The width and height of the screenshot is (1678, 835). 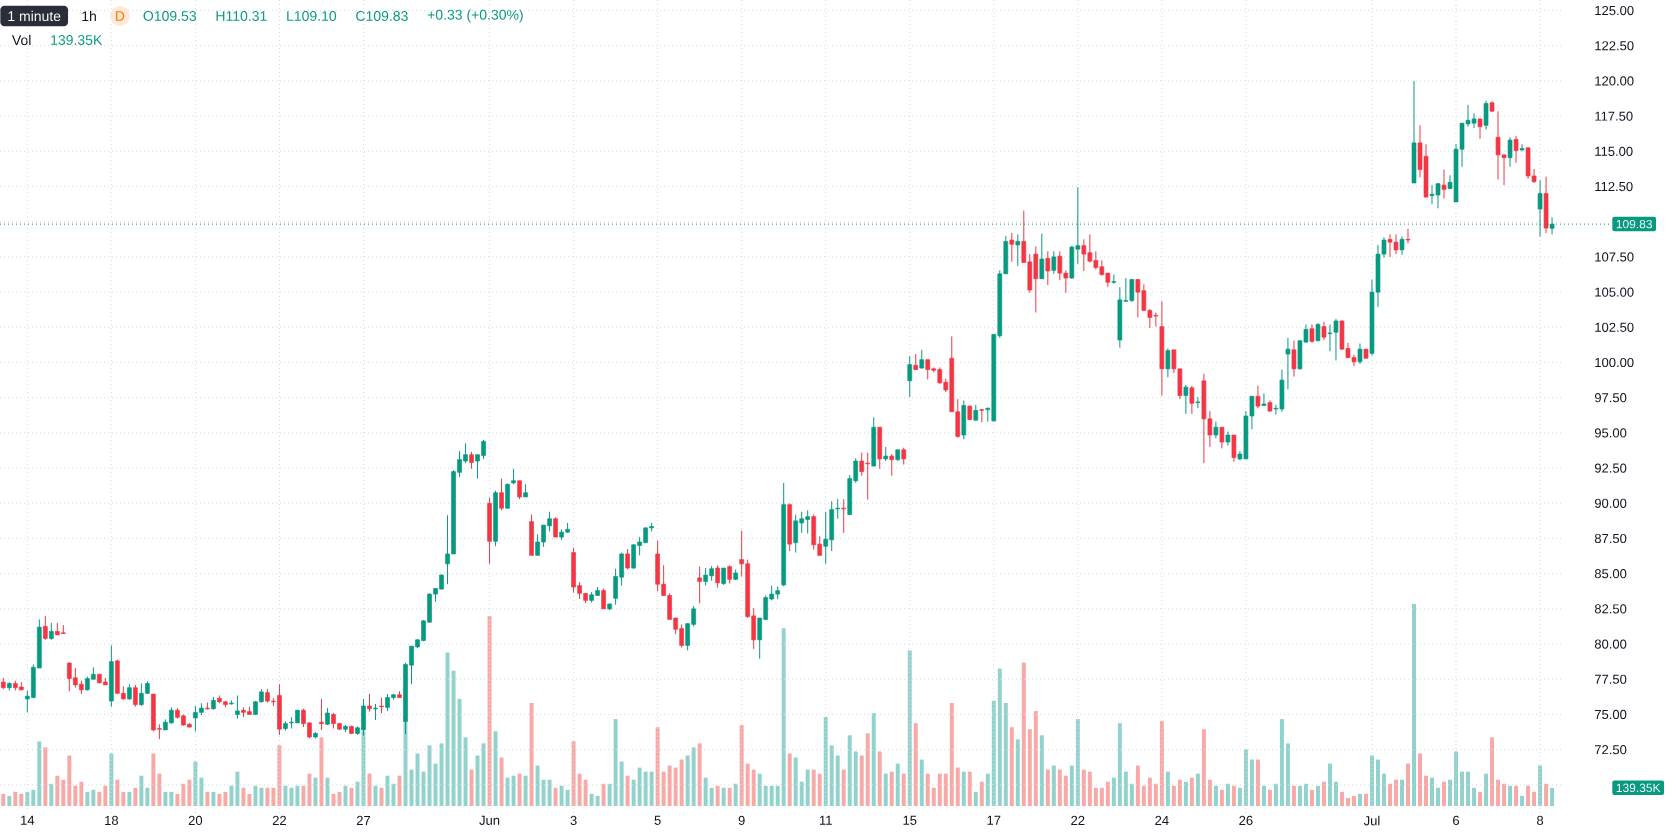 I want to click on x-tick-label: 11, so click(x=825, y=820).